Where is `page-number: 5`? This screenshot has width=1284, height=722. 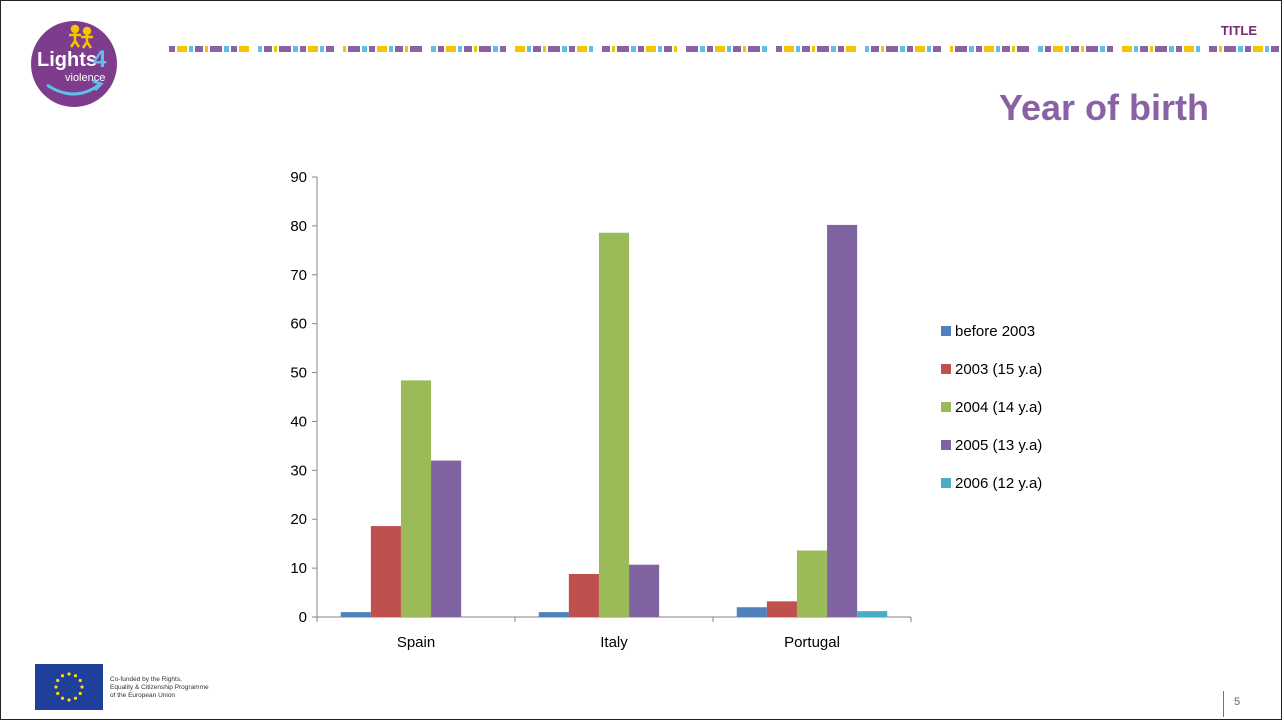 page-number: 5 is located at coordinates (1237, 702).